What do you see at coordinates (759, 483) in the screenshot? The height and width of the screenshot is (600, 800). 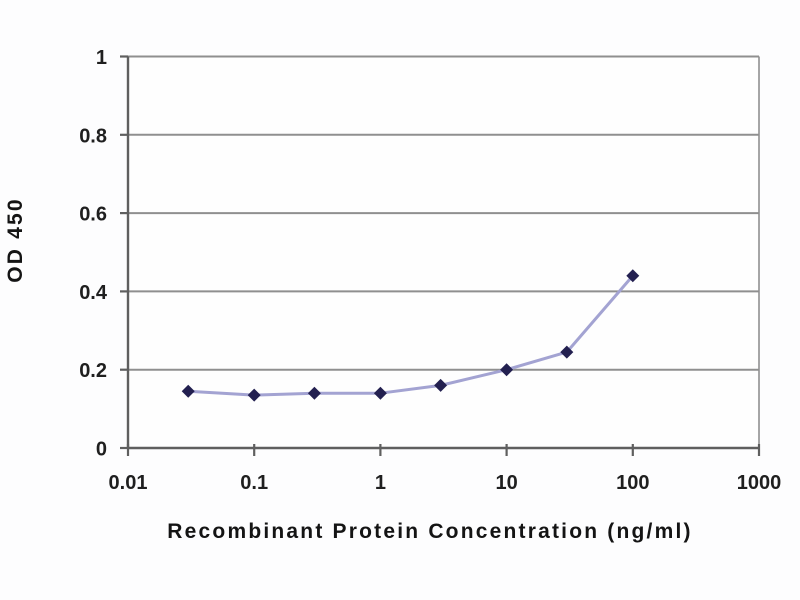 I see `x-tick-label: 1000` at bounding box center [759, 483].